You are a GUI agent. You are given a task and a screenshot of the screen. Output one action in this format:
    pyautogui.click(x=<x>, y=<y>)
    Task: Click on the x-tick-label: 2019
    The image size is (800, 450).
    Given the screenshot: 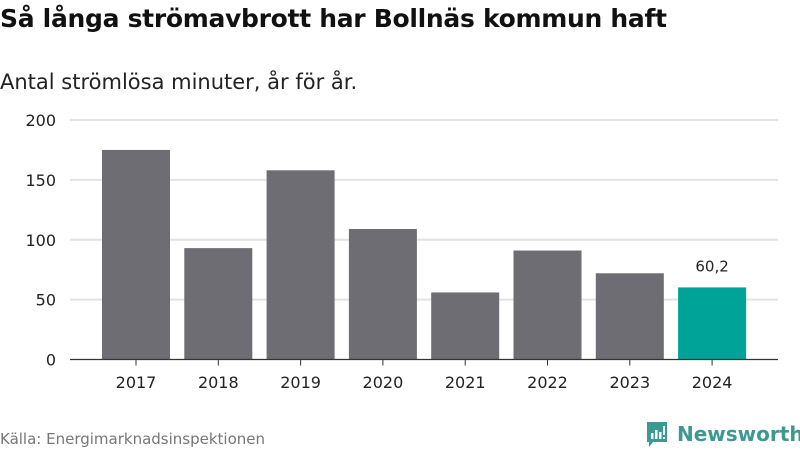 What is the action you would take?
    pyautogui.click(x=300, y=382)
    